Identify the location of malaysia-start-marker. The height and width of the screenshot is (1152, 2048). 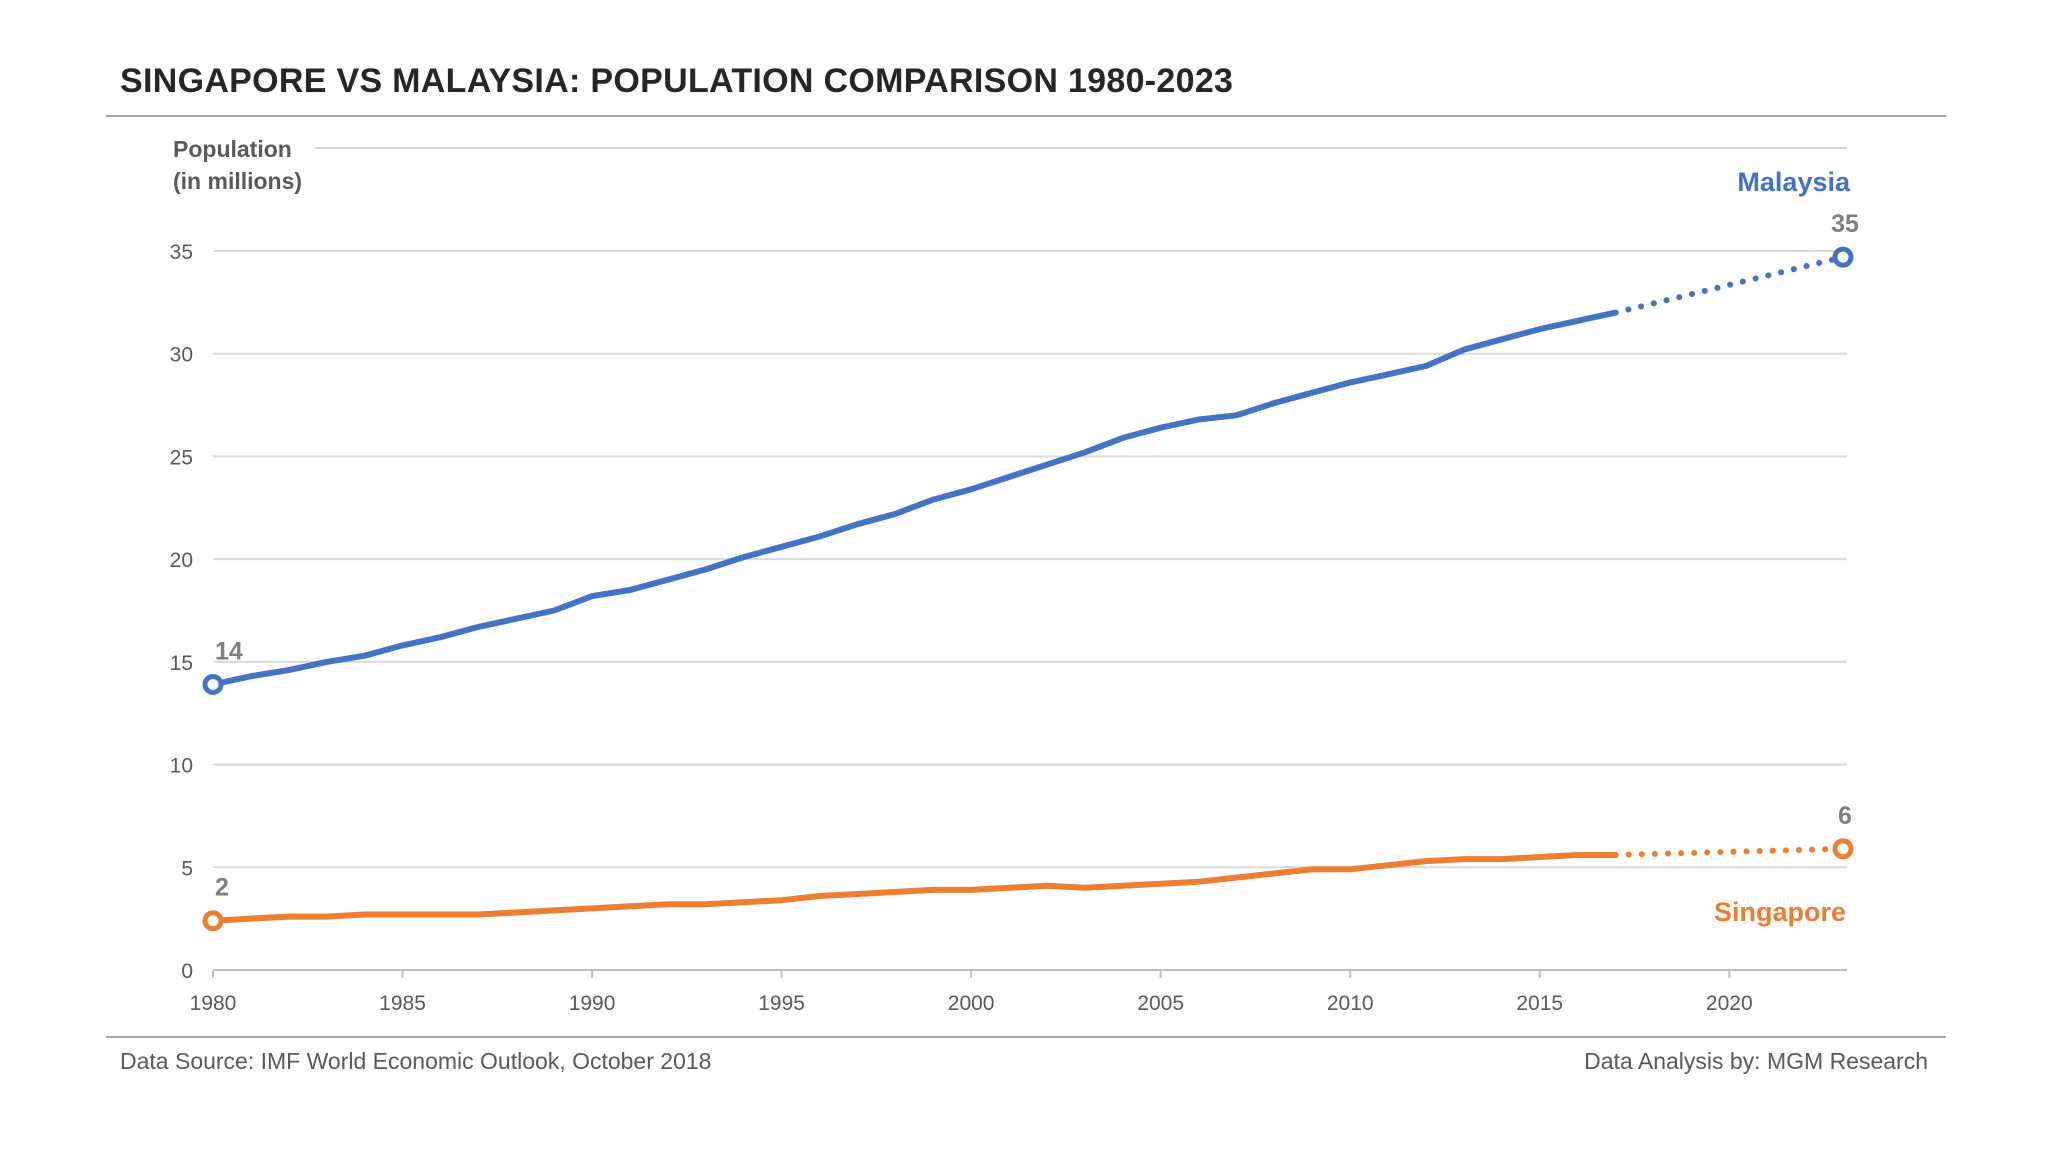
(213, 684).